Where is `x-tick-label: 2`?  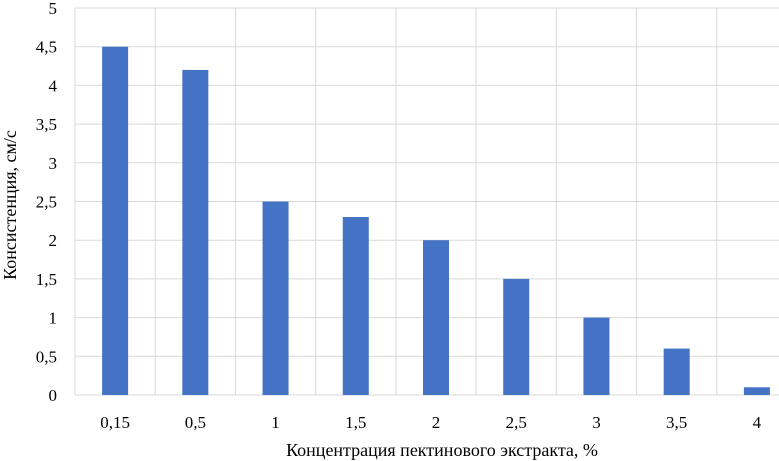 x-tick-label: 2 is located at coordinates (436, 422).